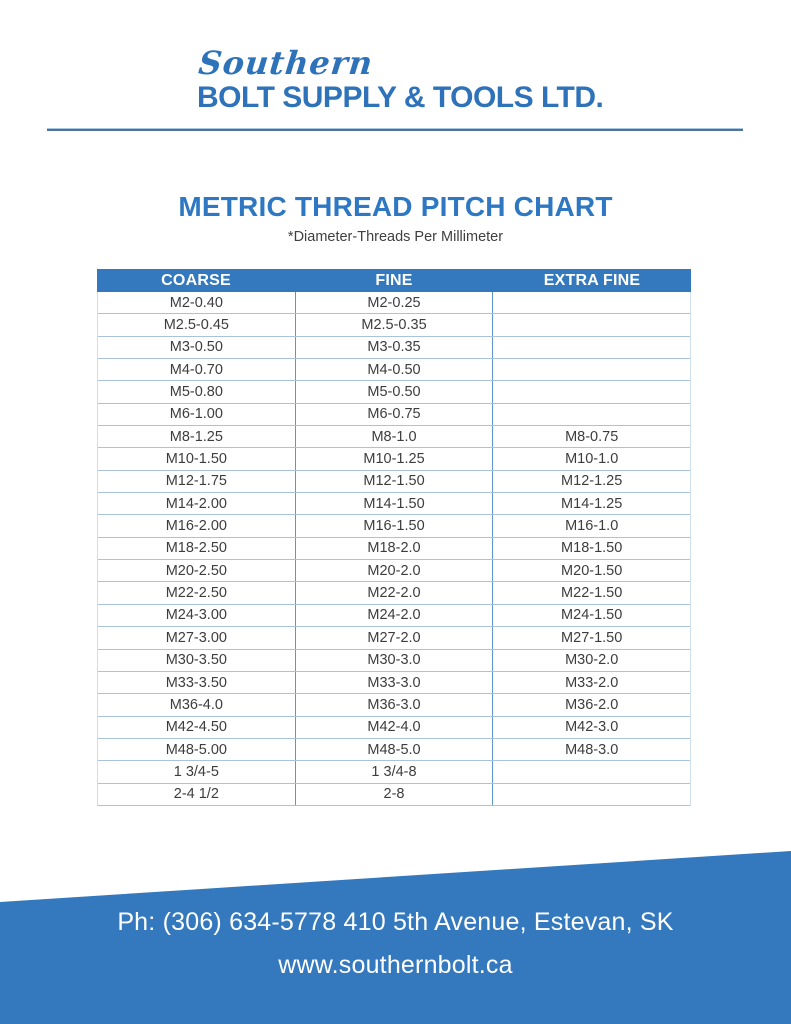  I want to click on cell-extra-fine: M18-1.50, so click(591, 548).